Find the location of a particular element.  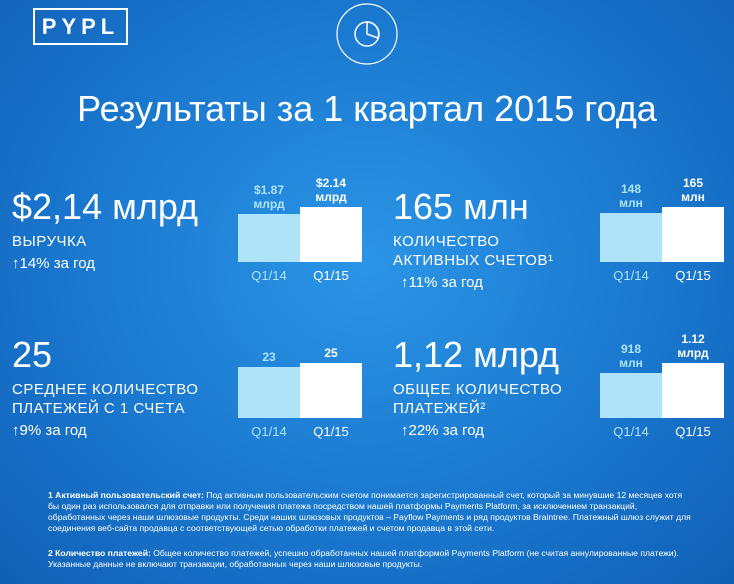

headline: 1,12 млрд is located at coordinates (476, 354).